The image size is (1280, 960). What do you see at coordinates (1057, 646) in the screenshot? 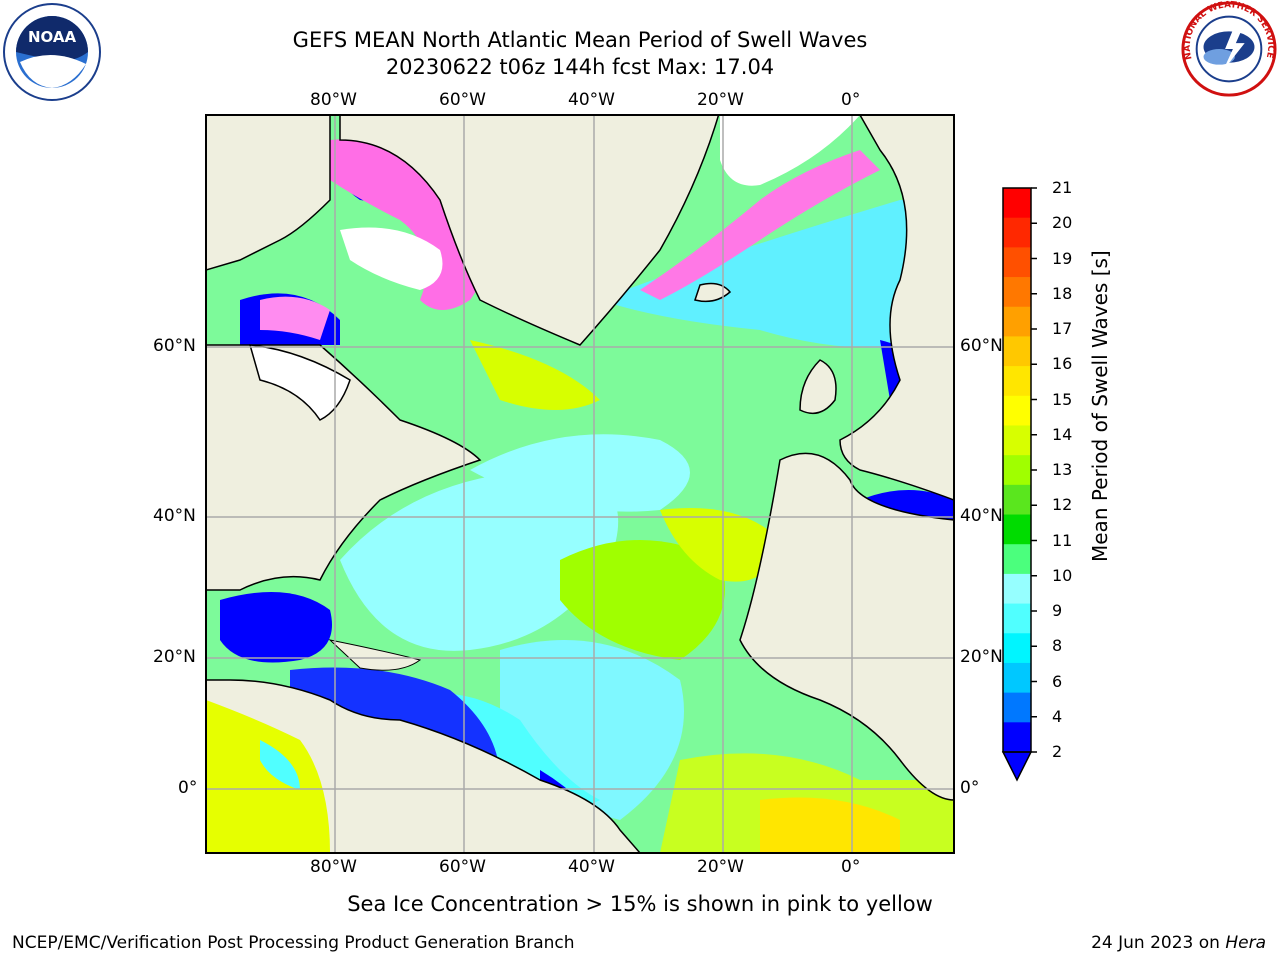
I see `colorbar-tick-label: 8` at bounding box center [1057, 646].